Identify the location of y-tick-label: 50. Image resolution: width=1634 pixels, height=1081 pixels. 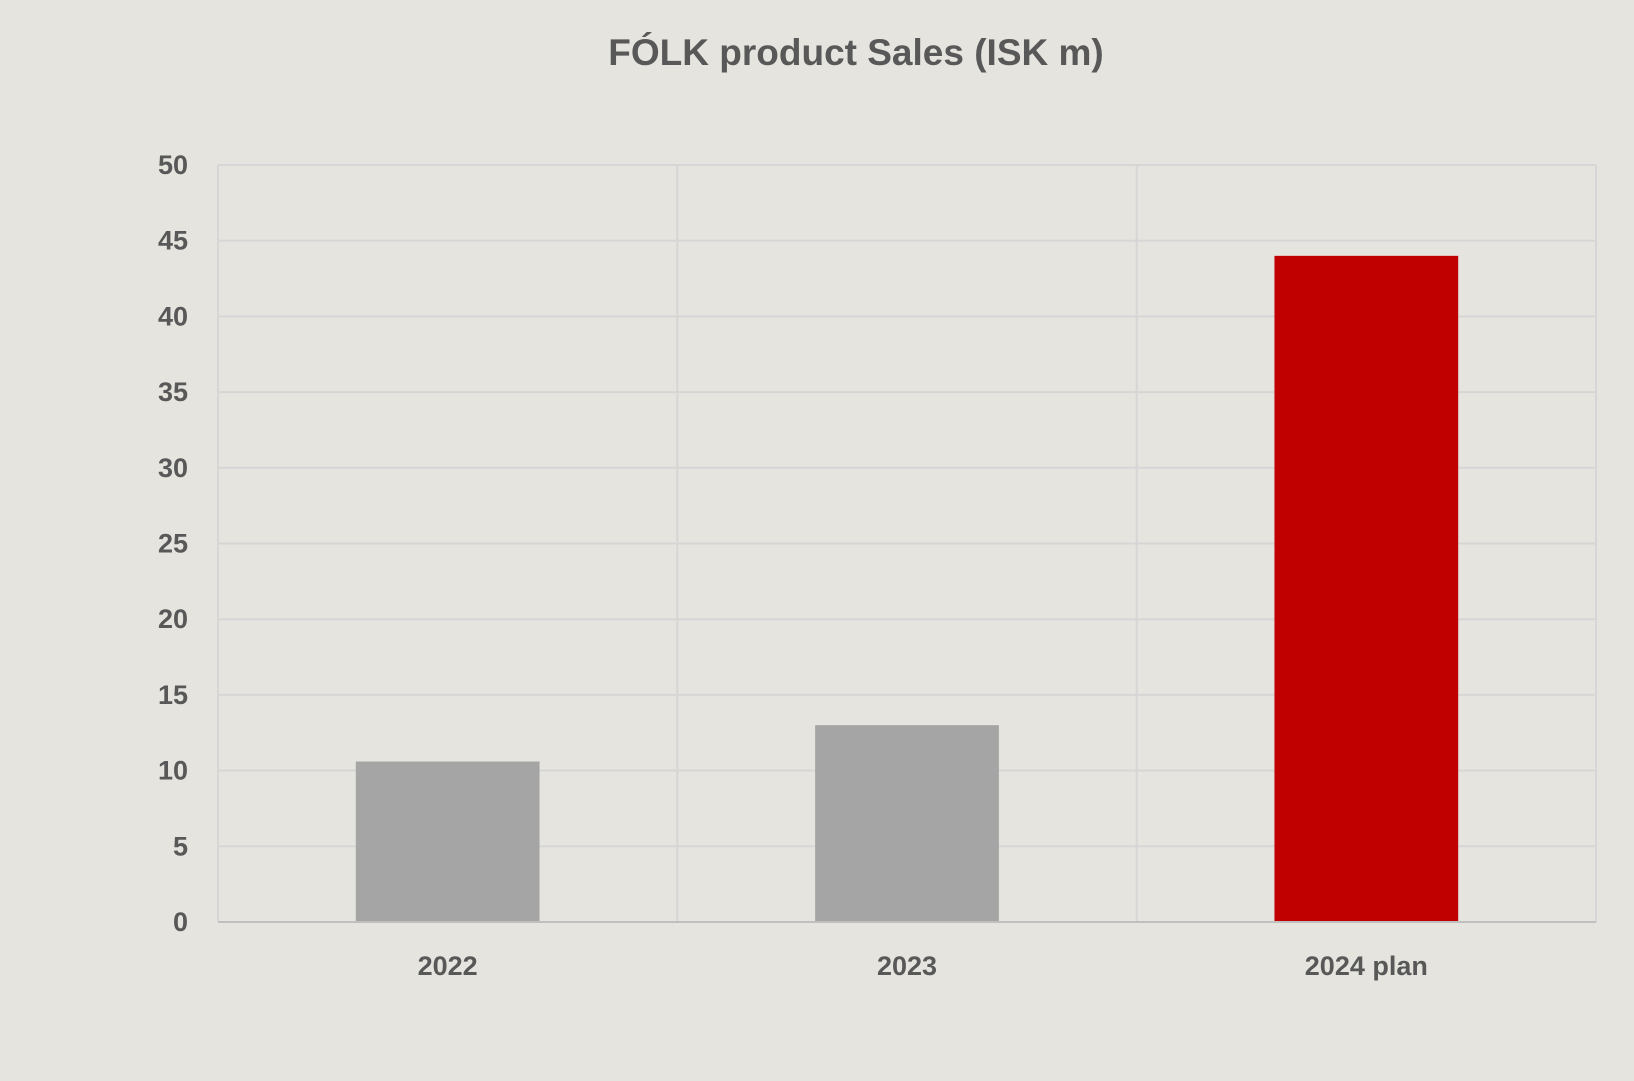
(173, 165).